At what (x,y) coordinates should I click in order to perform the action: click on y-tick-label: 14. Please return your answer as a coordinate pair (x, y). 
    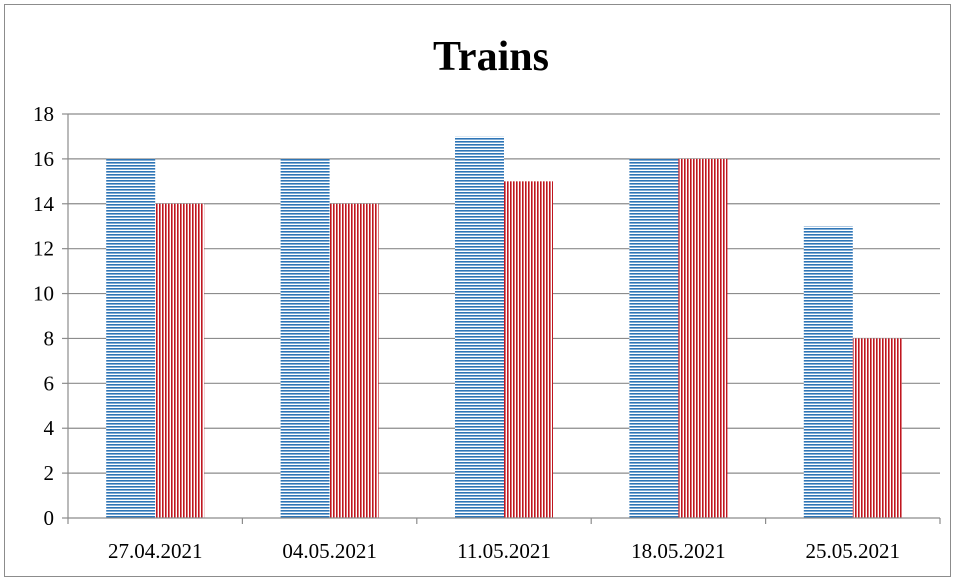
    Looking at the image, I should click on (44, 204).